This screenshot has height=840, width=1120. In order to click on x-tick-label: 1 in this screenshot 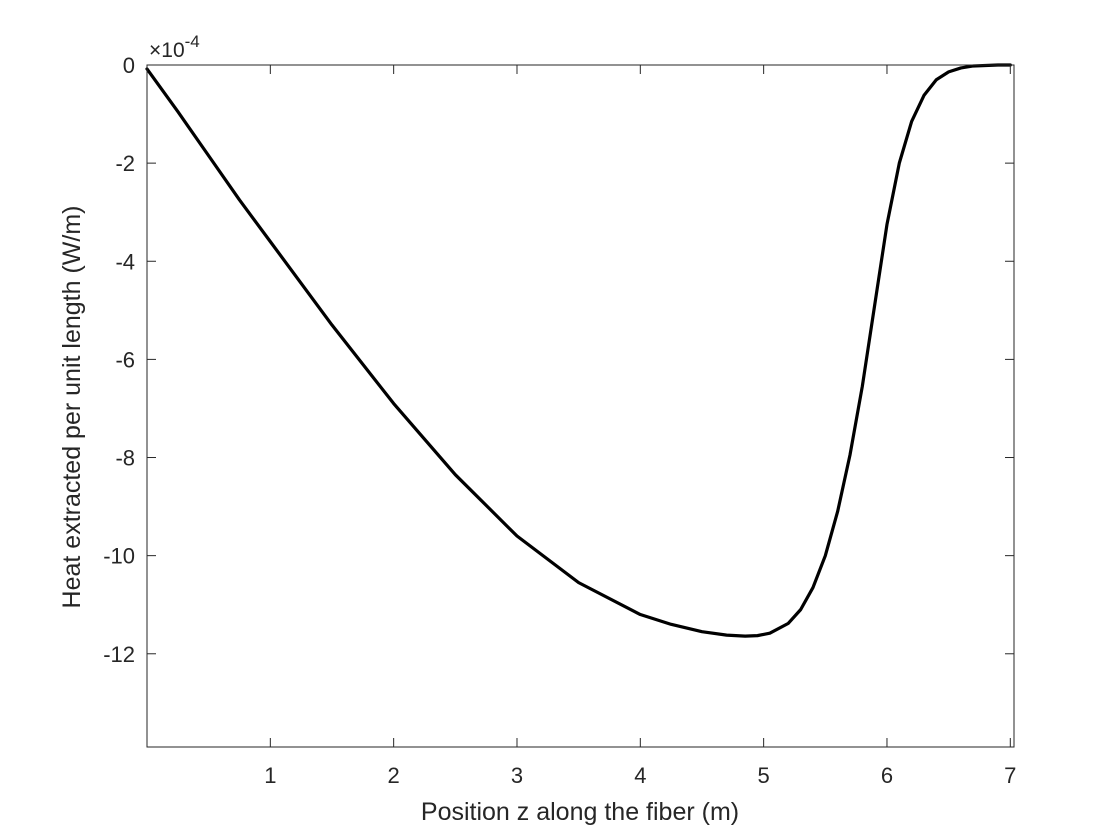, I will do `click(270, 775)`.